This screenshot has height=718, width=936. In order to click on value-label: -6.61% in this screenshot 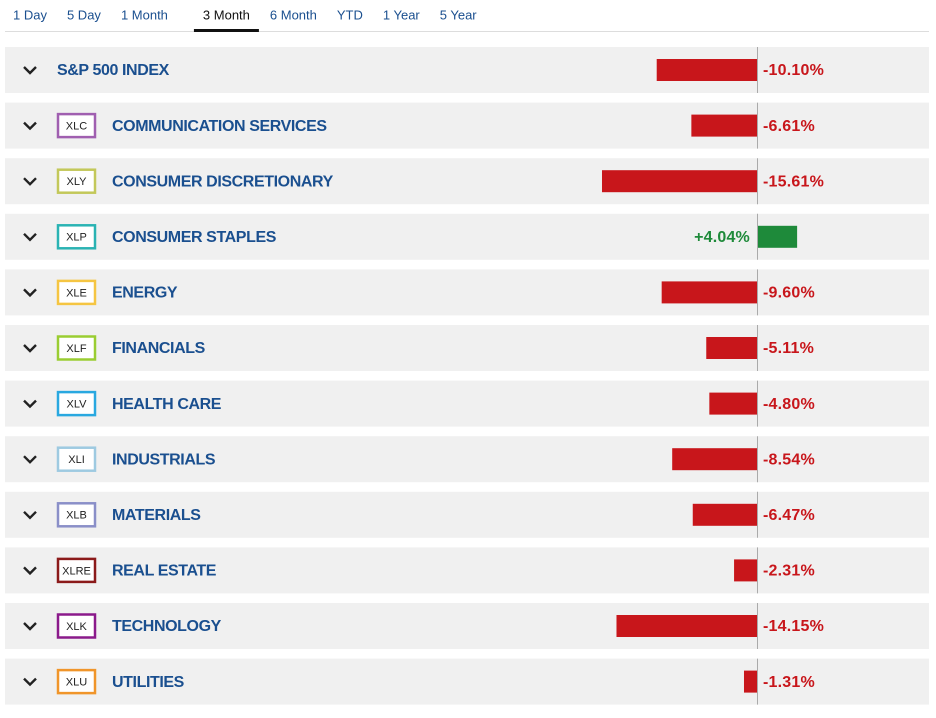, I will do `click(789, 126)`.